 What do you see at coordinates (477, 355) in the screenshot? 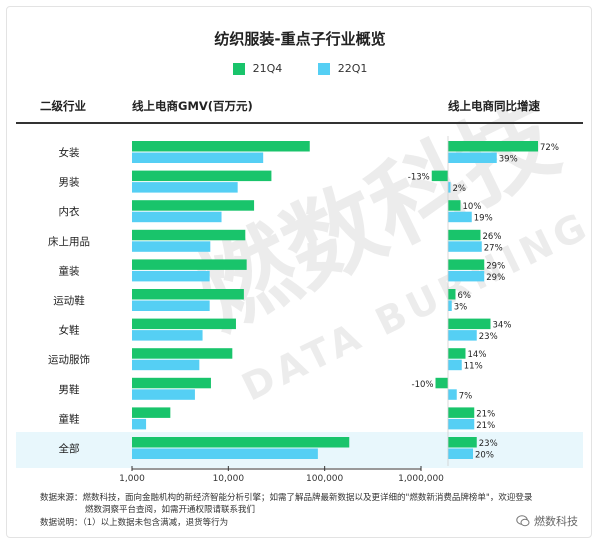
I see `growth-data-label: 14%` at bounding box center [477, 355].